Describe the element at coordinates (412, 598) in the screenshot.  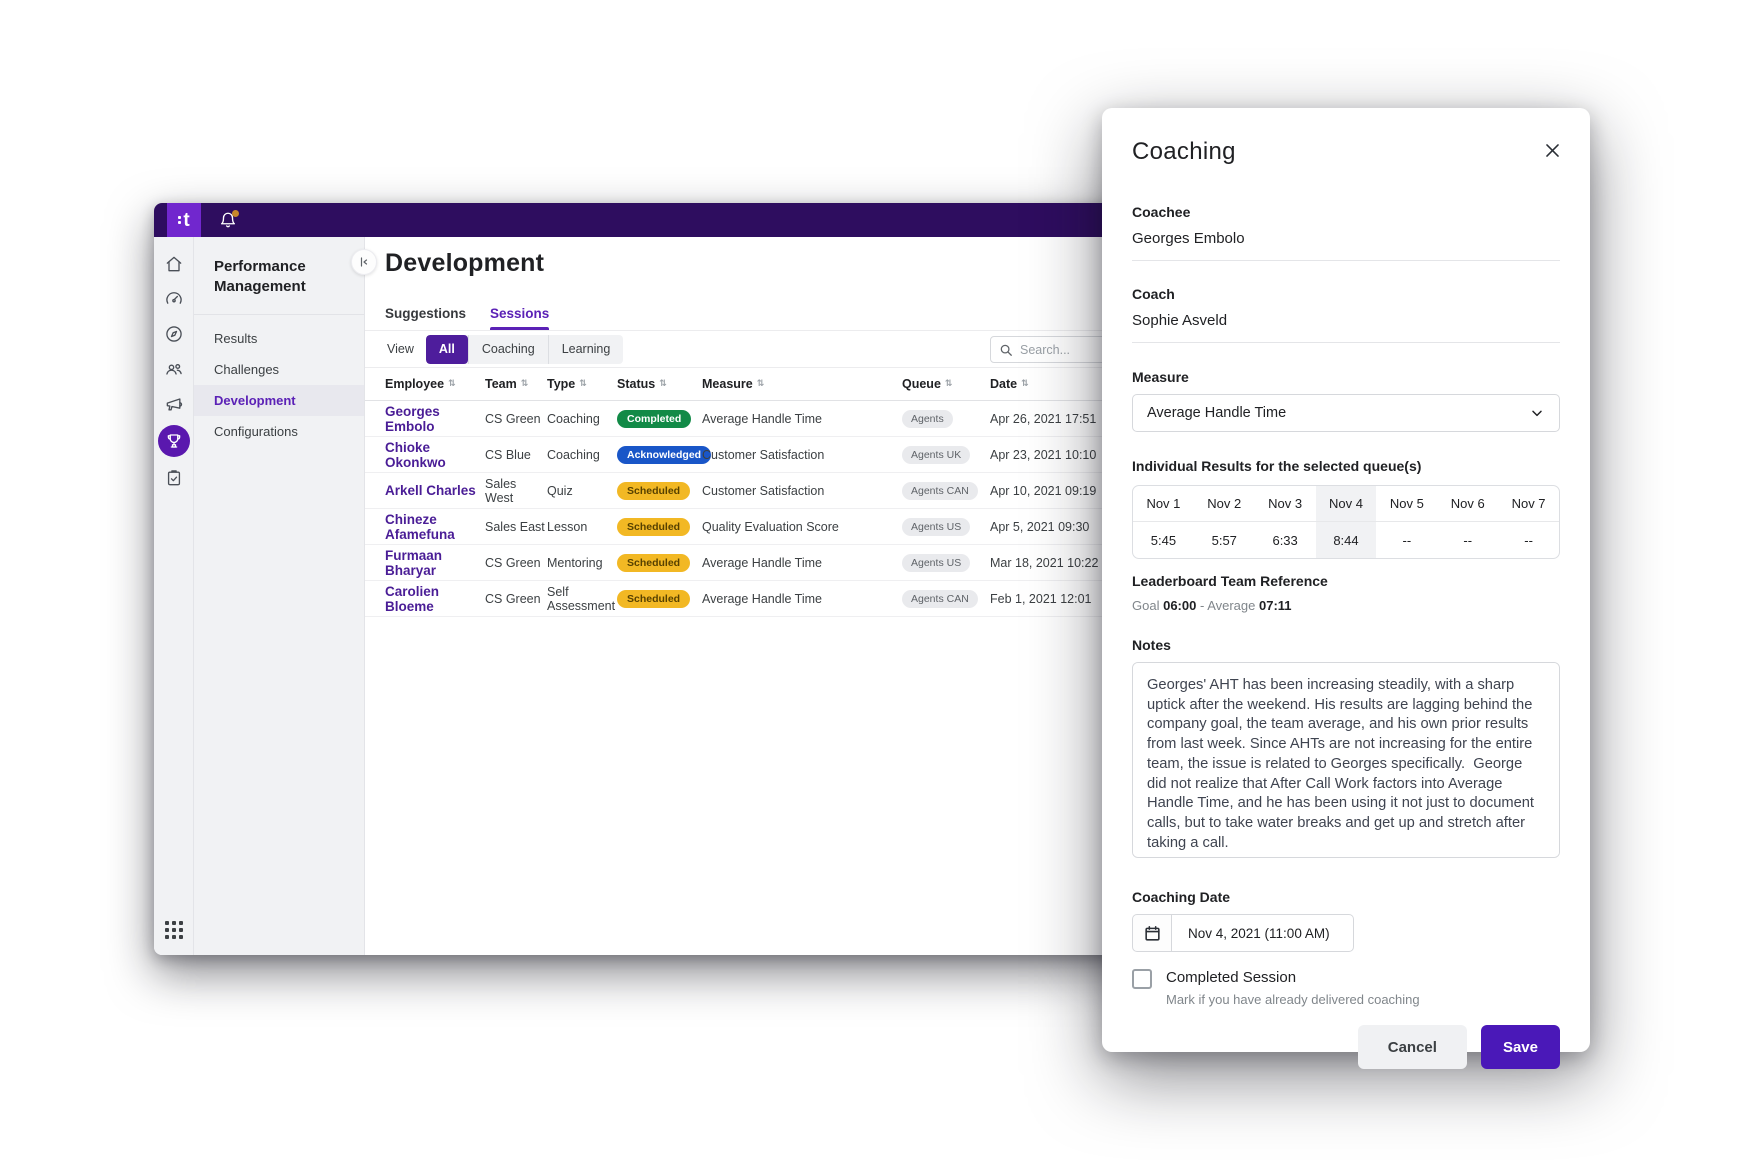
I see `employee-link: Carolien Bloeme` at that location.